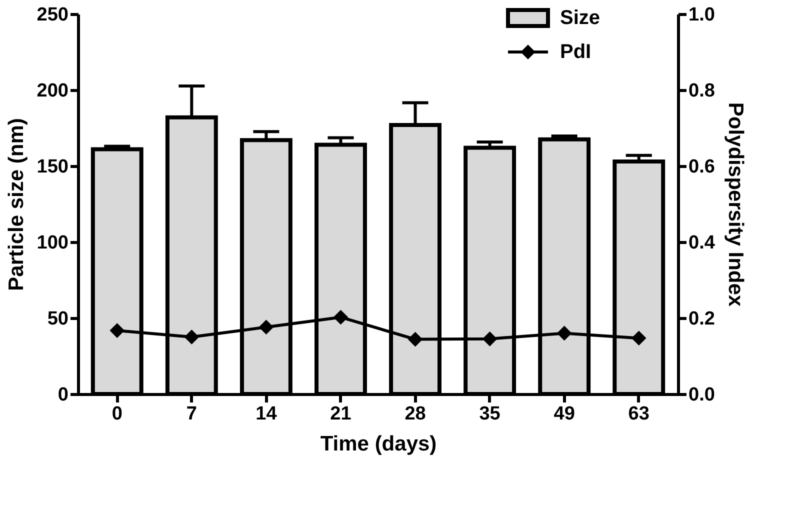 The height and width of the screenshot is (512, 791). What do you see at coordinates (52, 243) in the screenshot?
I see `y-tick-label: 100` at bounding box center [52, 243].